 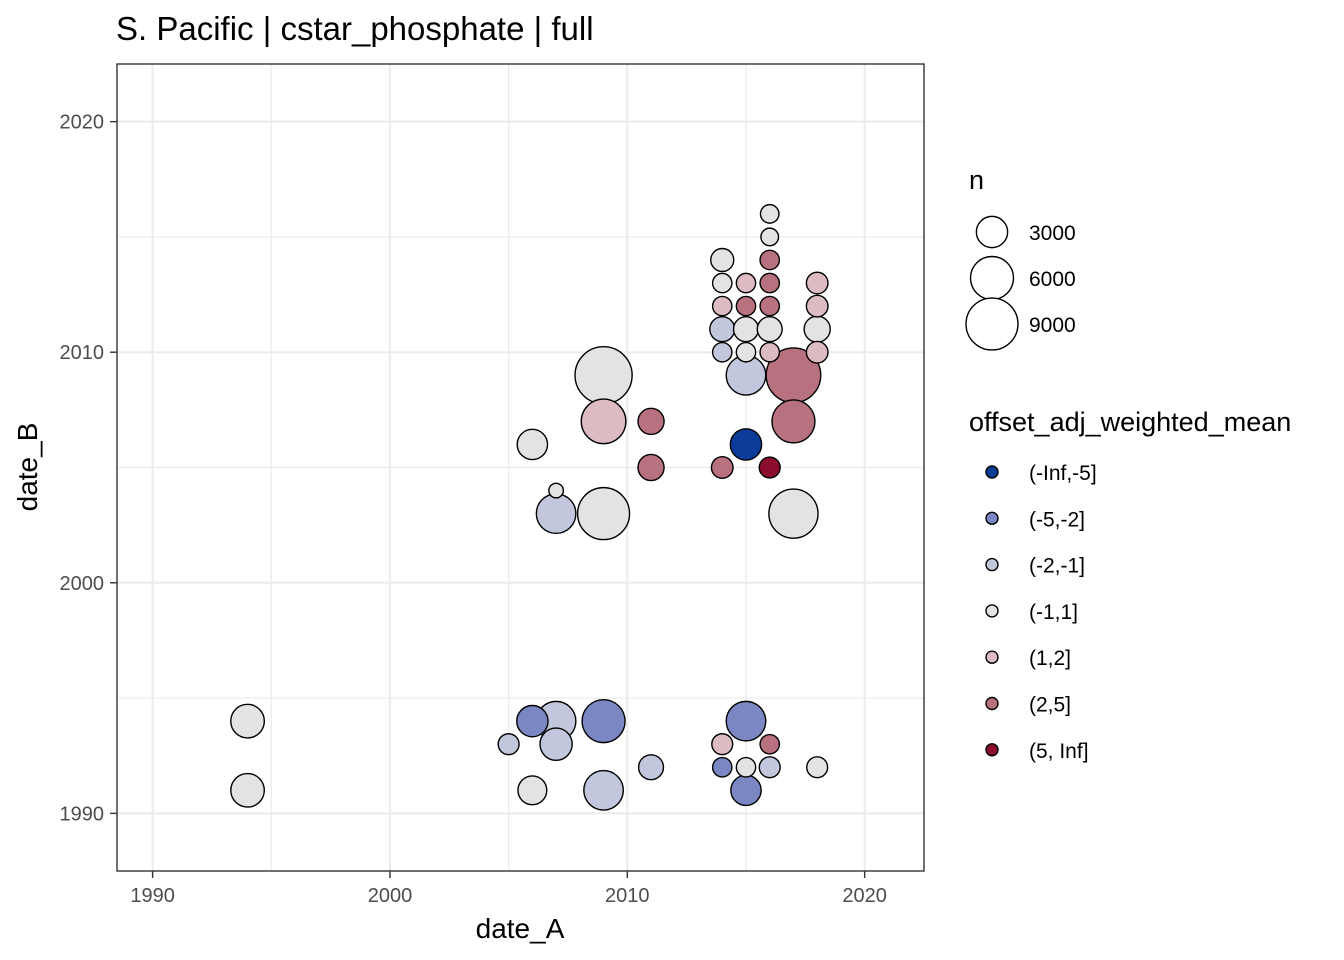 What do you see at coordinates (152, 896) in the screenshot?
I see `x-tick-label: 1990` at bounding box center [152, 896].